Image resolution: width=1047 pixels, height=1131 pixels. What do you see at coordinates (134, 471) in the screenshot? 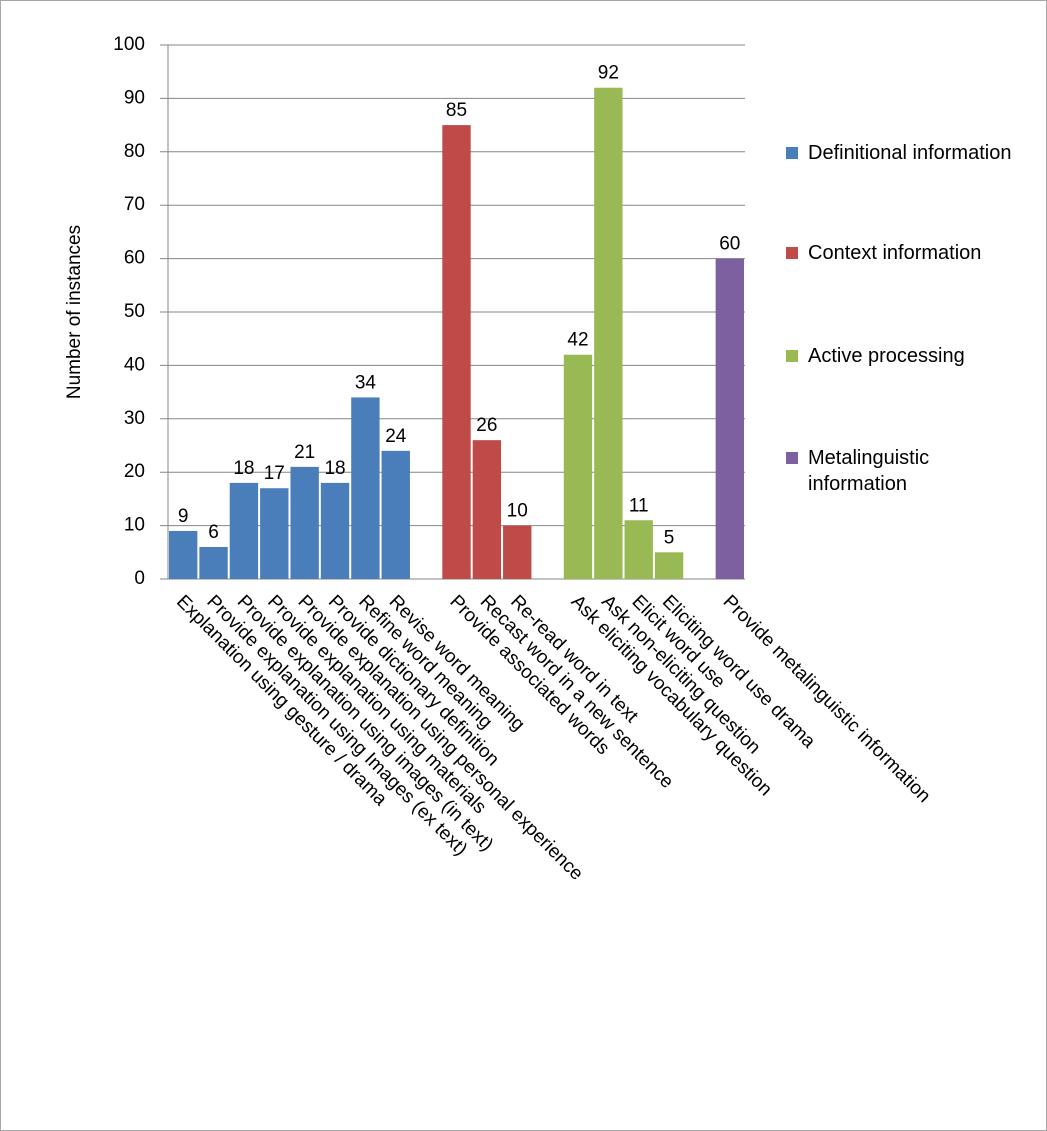
I see `y-tick-label: 20` at bounding box center [134, 471].